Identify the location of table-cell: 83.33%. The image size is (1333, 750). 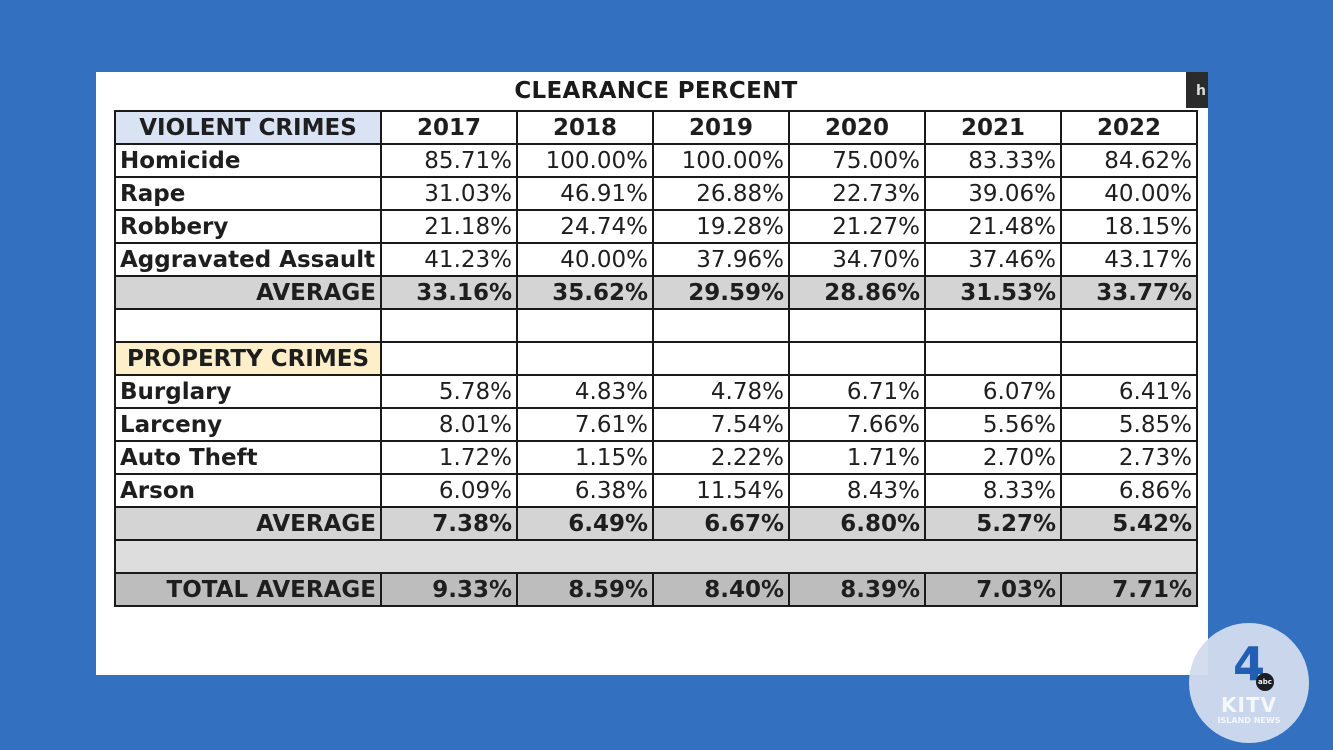
(993, 160).